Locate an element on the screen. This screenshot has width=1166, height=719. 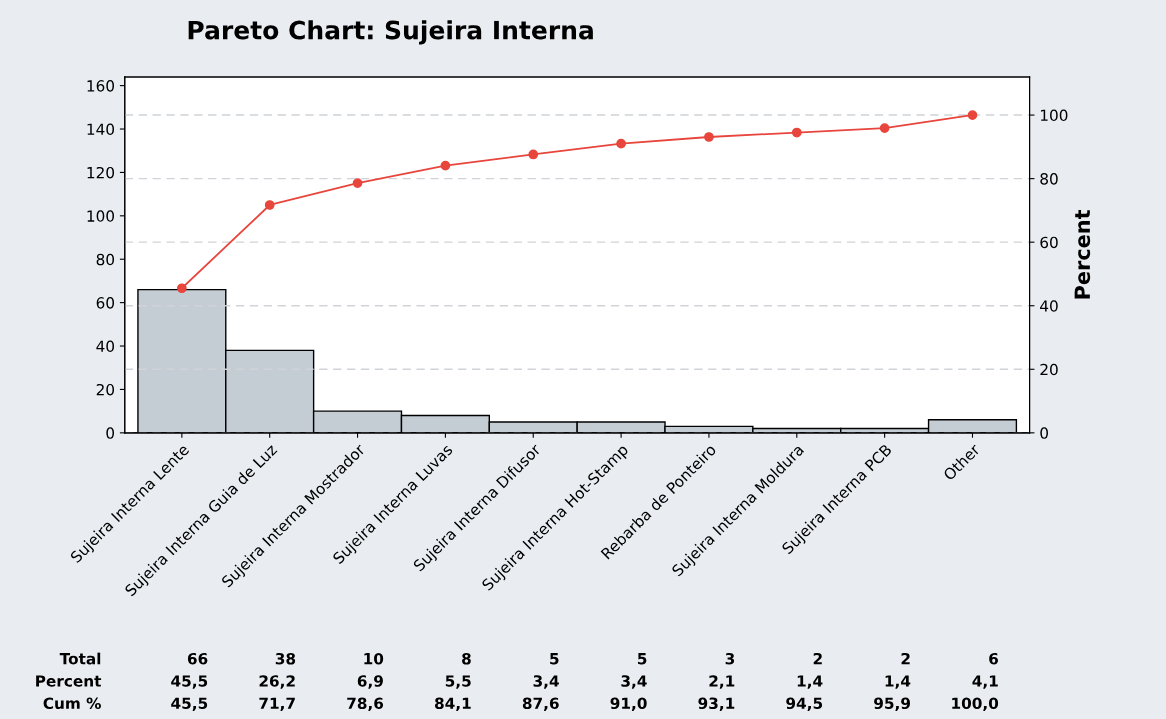
y2-tick-label: 80 is located at coordinates (1049, 179).